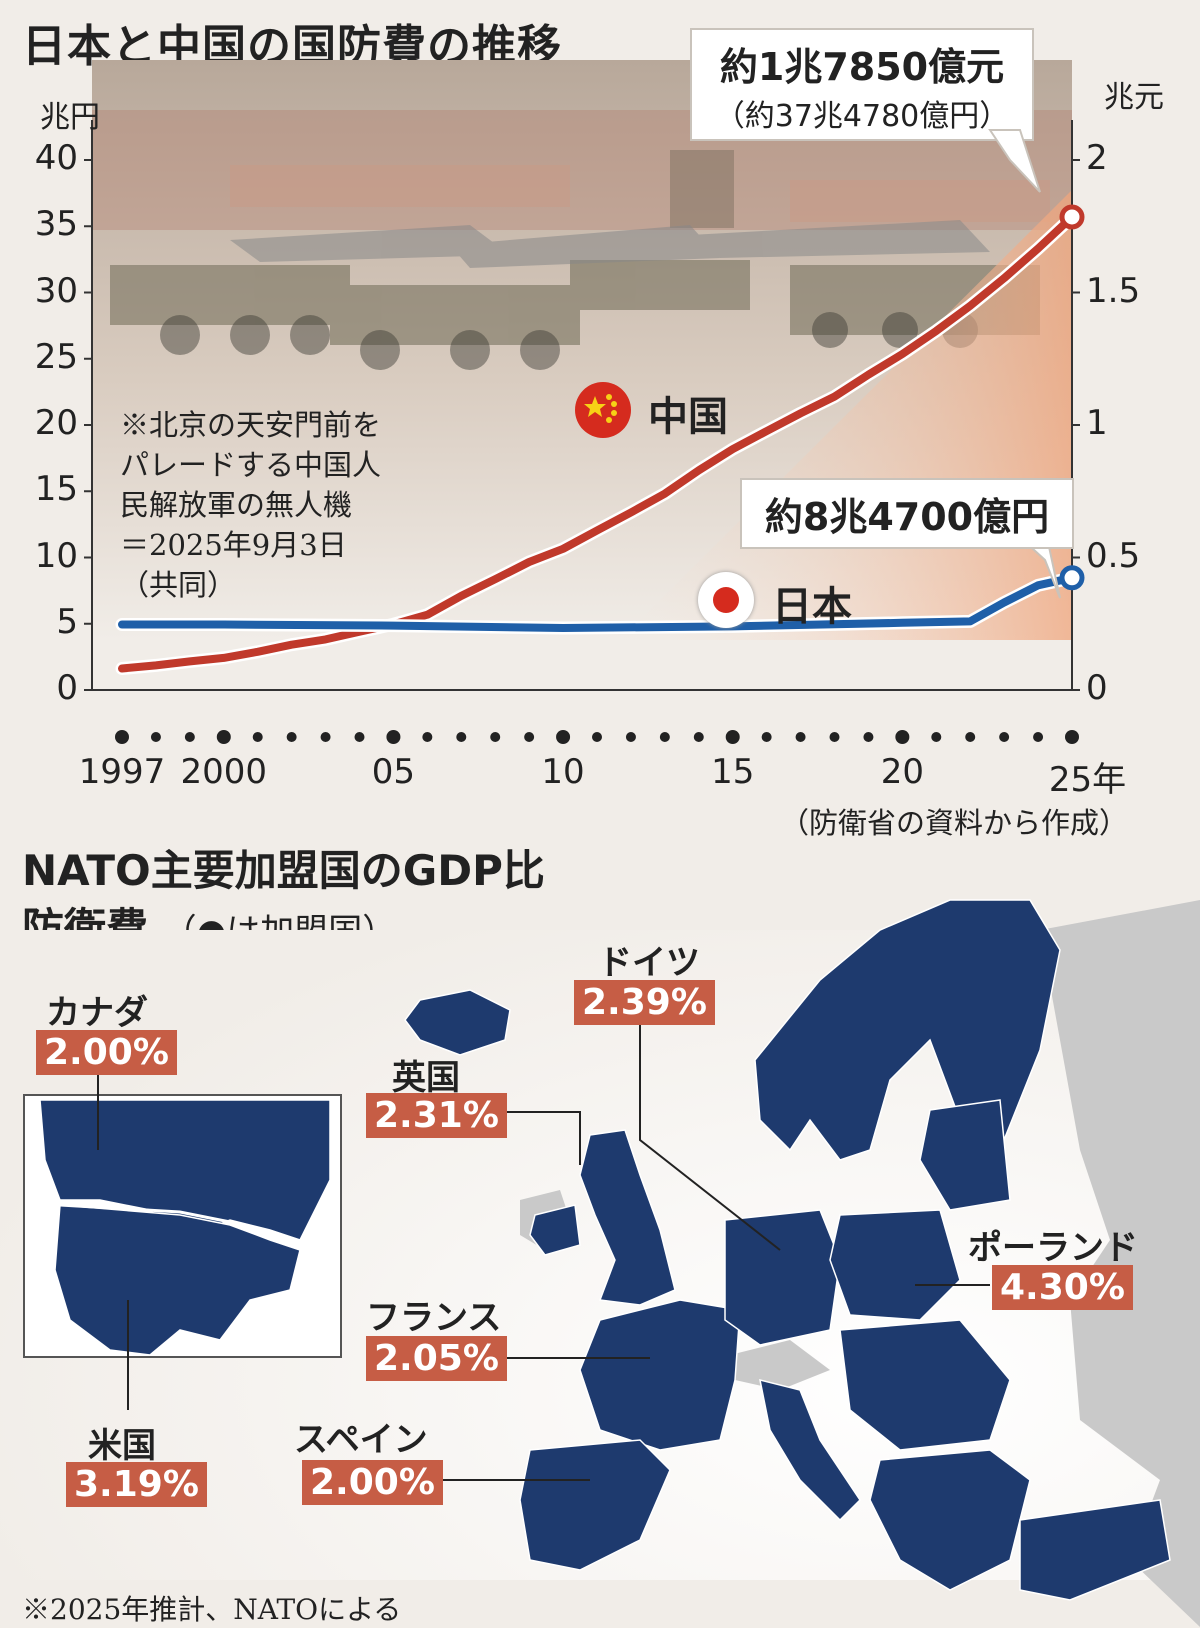  Describe the element at coordinates (555, 1230) in the screenshot. I see `ireland` at that location.